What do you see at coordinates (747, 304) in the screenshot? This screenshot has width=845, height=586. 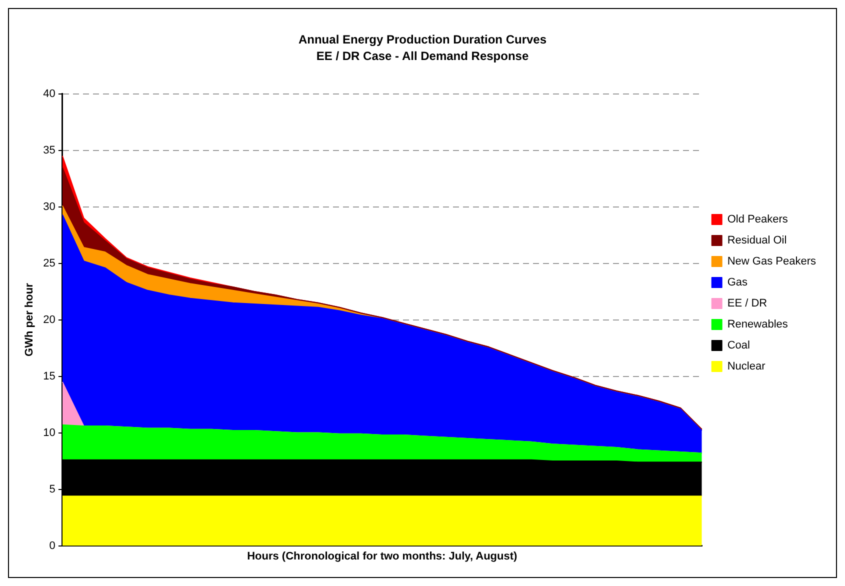 I see `legend-label: EE / DR` at bounding box center [747, 304].